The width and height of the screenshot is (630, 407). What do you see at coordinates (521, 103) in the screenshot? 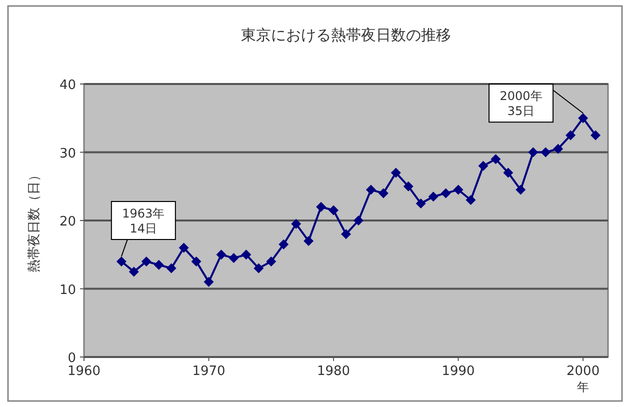
I see `annotation: 2000年 35日` at bounding box center [521, 103].